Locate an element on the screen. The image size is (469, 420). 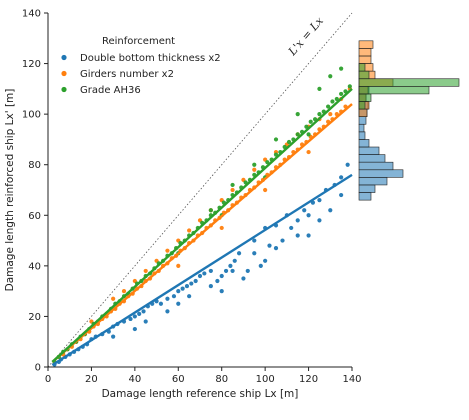
legend-entry-label: Double bottom thickness x2 is located at coordinates (150, 58).